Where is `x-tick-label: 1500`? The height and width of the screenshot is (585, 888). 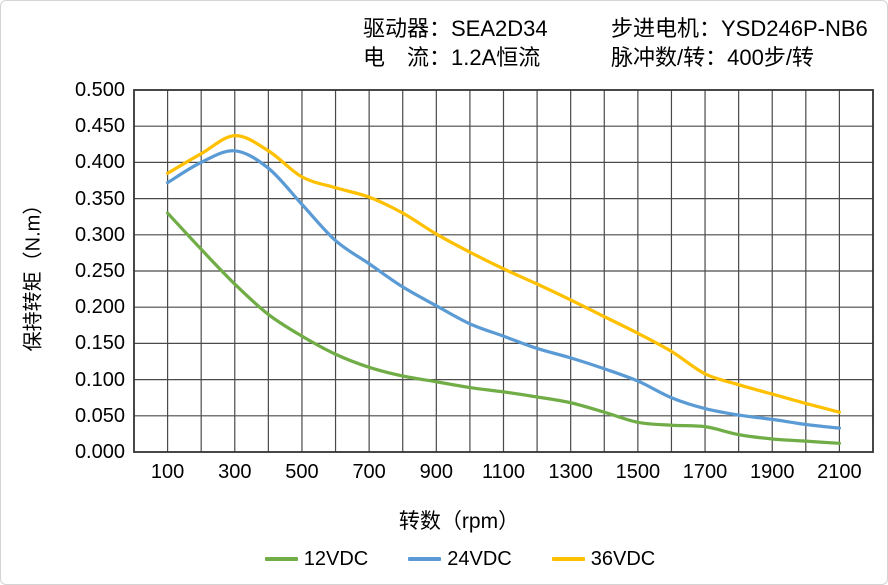 x-tick-label: 1500 is located at coordinates (638, 472).